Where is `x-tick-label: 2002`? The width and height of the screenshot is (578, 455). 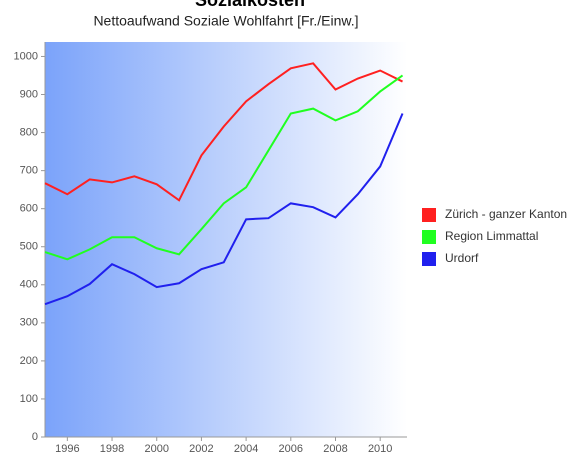
x-tick-label: 2002 is located at coordinates (201, 449).